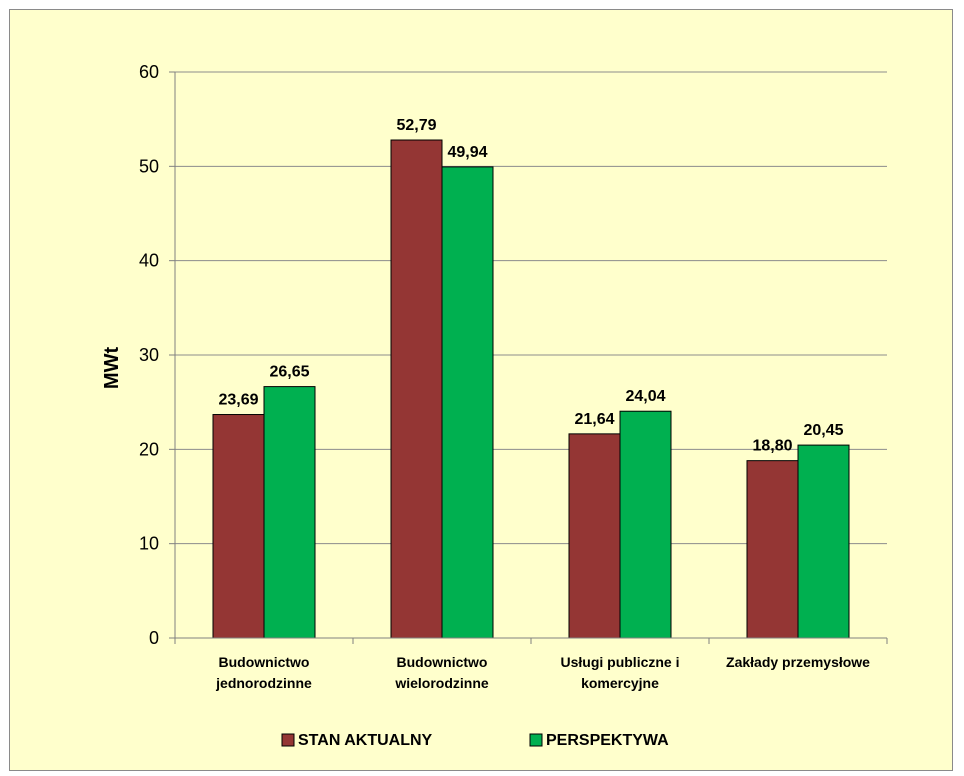 Image resolution: width=964 pixels, height=776 pixels. What do you see at coordinates (238, 400) in the screenshot?
I see `data-label-0-0: 23,69` at bounding box center [238, 400].